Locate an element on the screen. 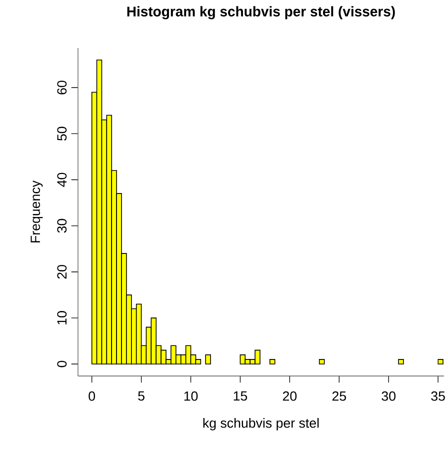  x-tick-label: 0 is located at coordinates (92, 396).